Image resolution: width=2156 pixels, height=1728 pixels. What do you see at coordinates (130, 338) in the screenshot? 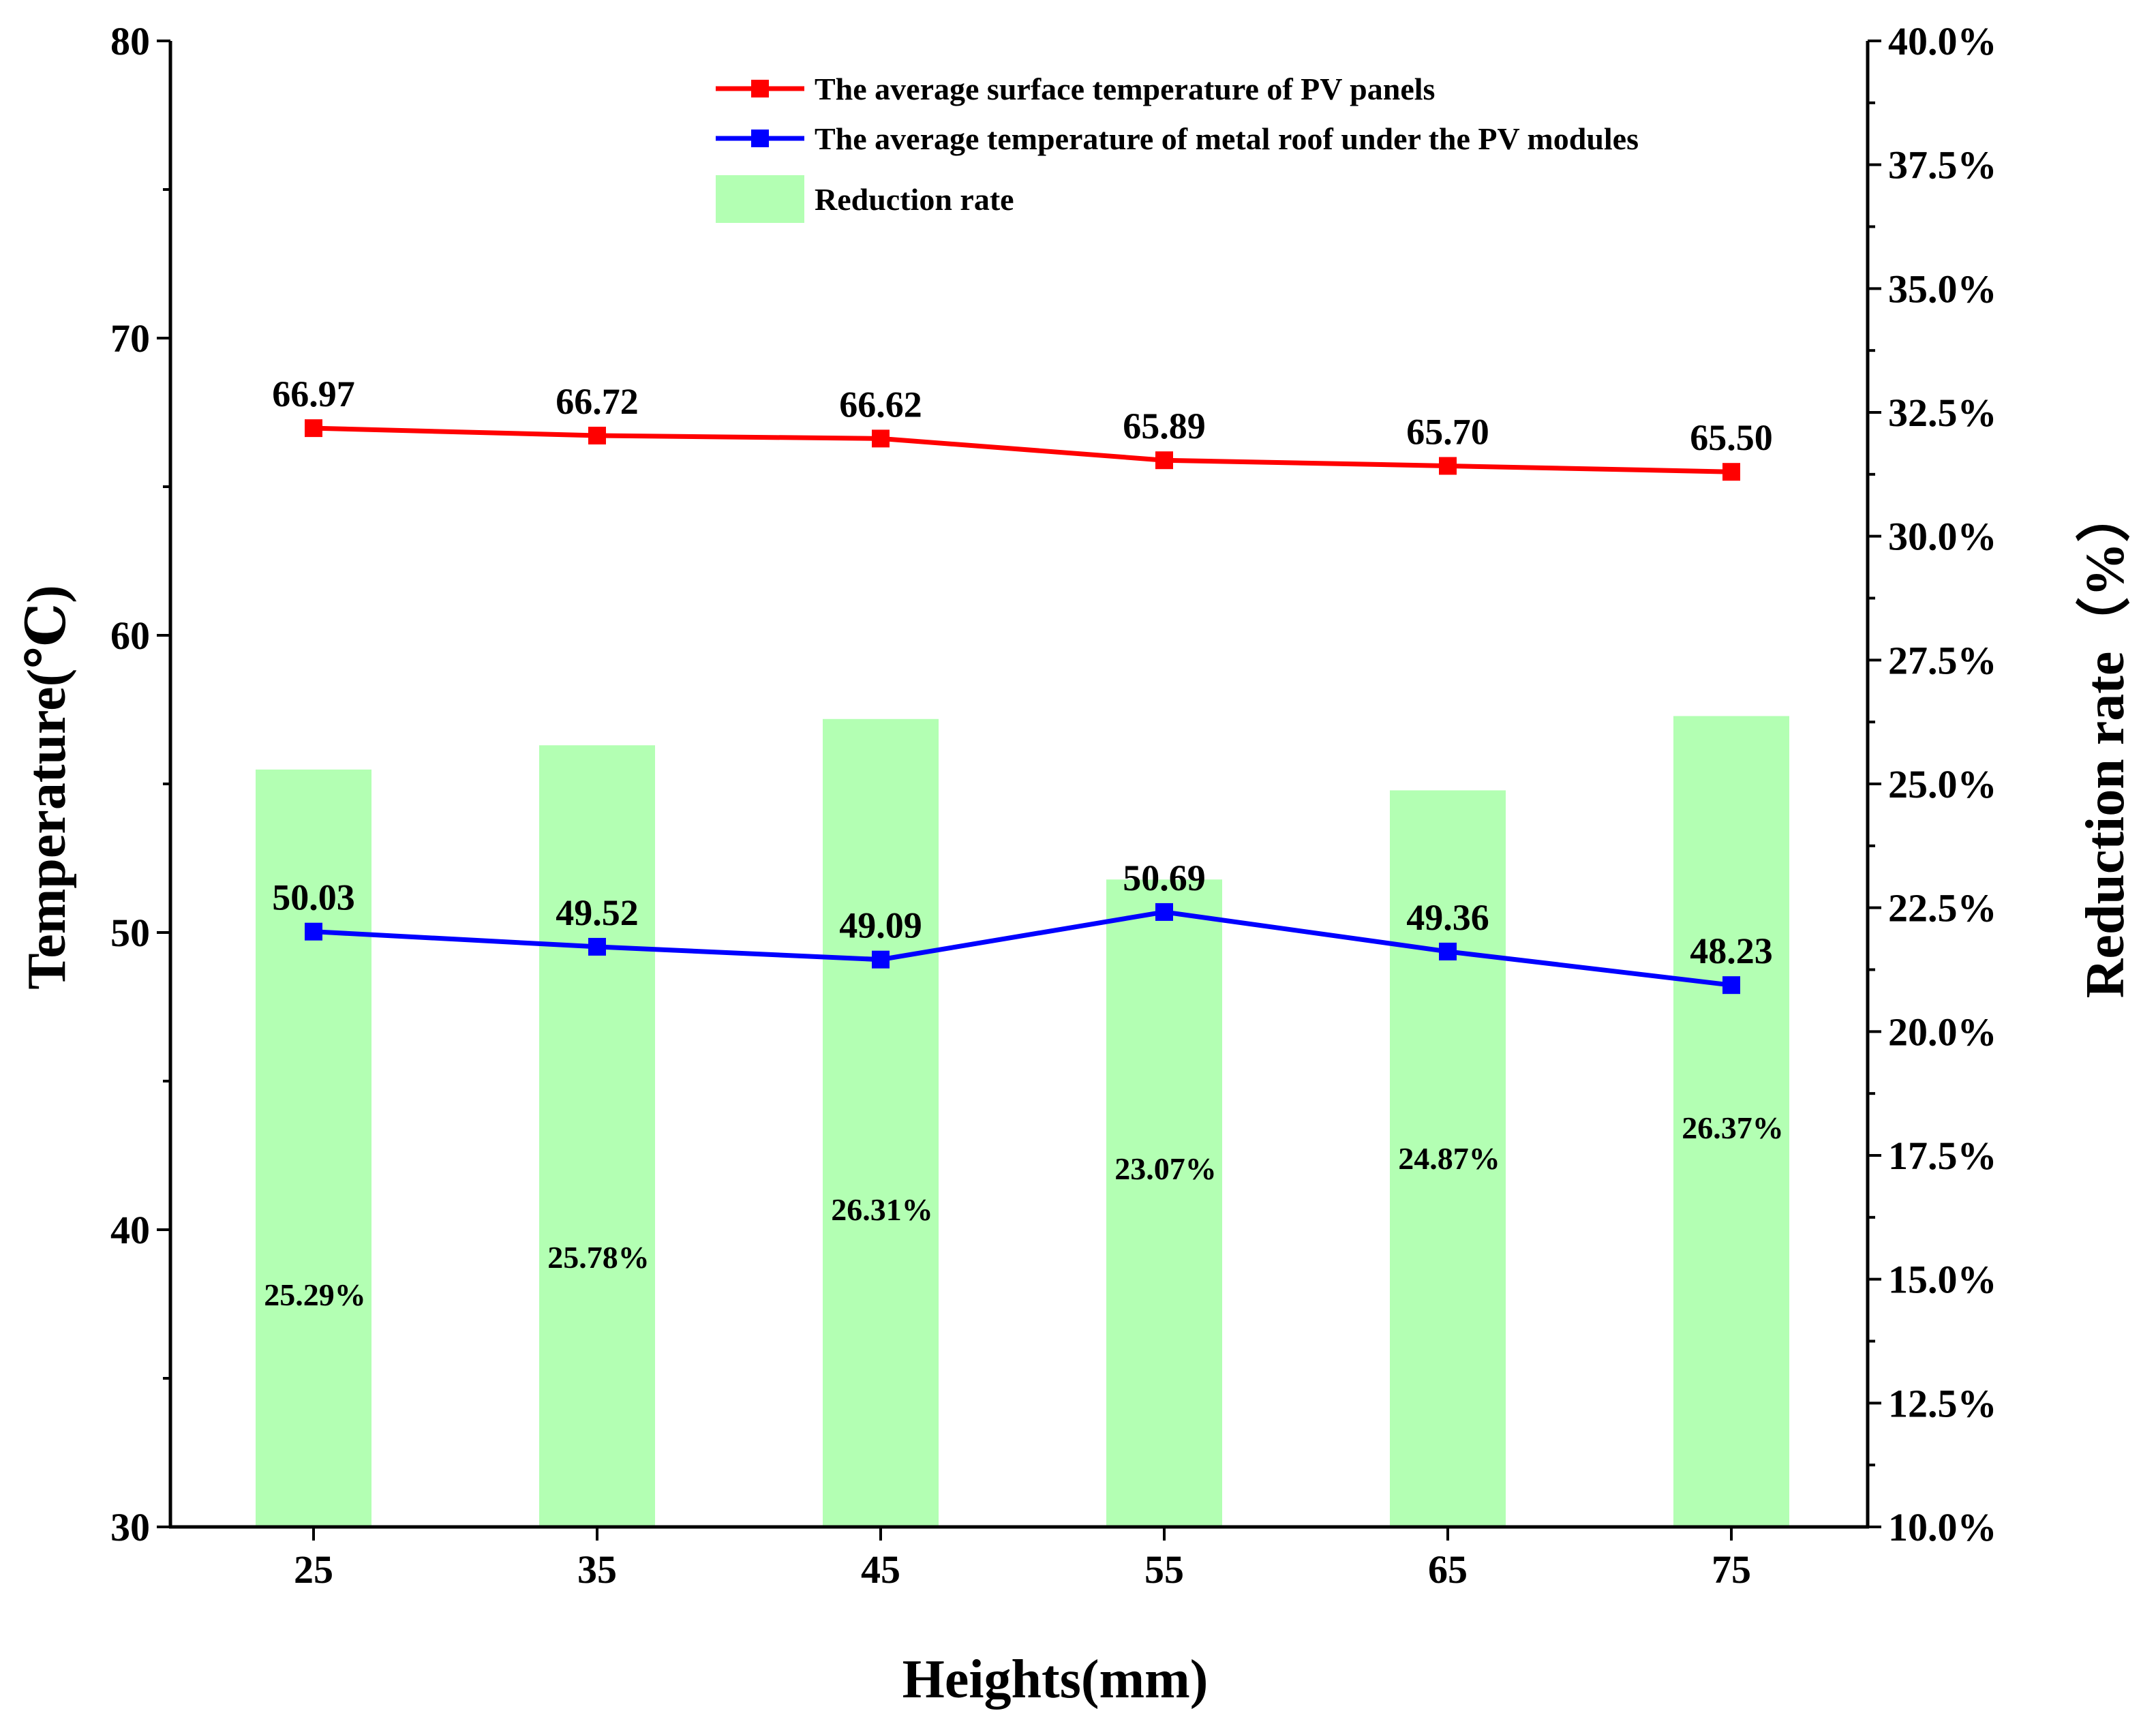
I see `y-left-tick-label: 70` at bounding box center [130, 338].